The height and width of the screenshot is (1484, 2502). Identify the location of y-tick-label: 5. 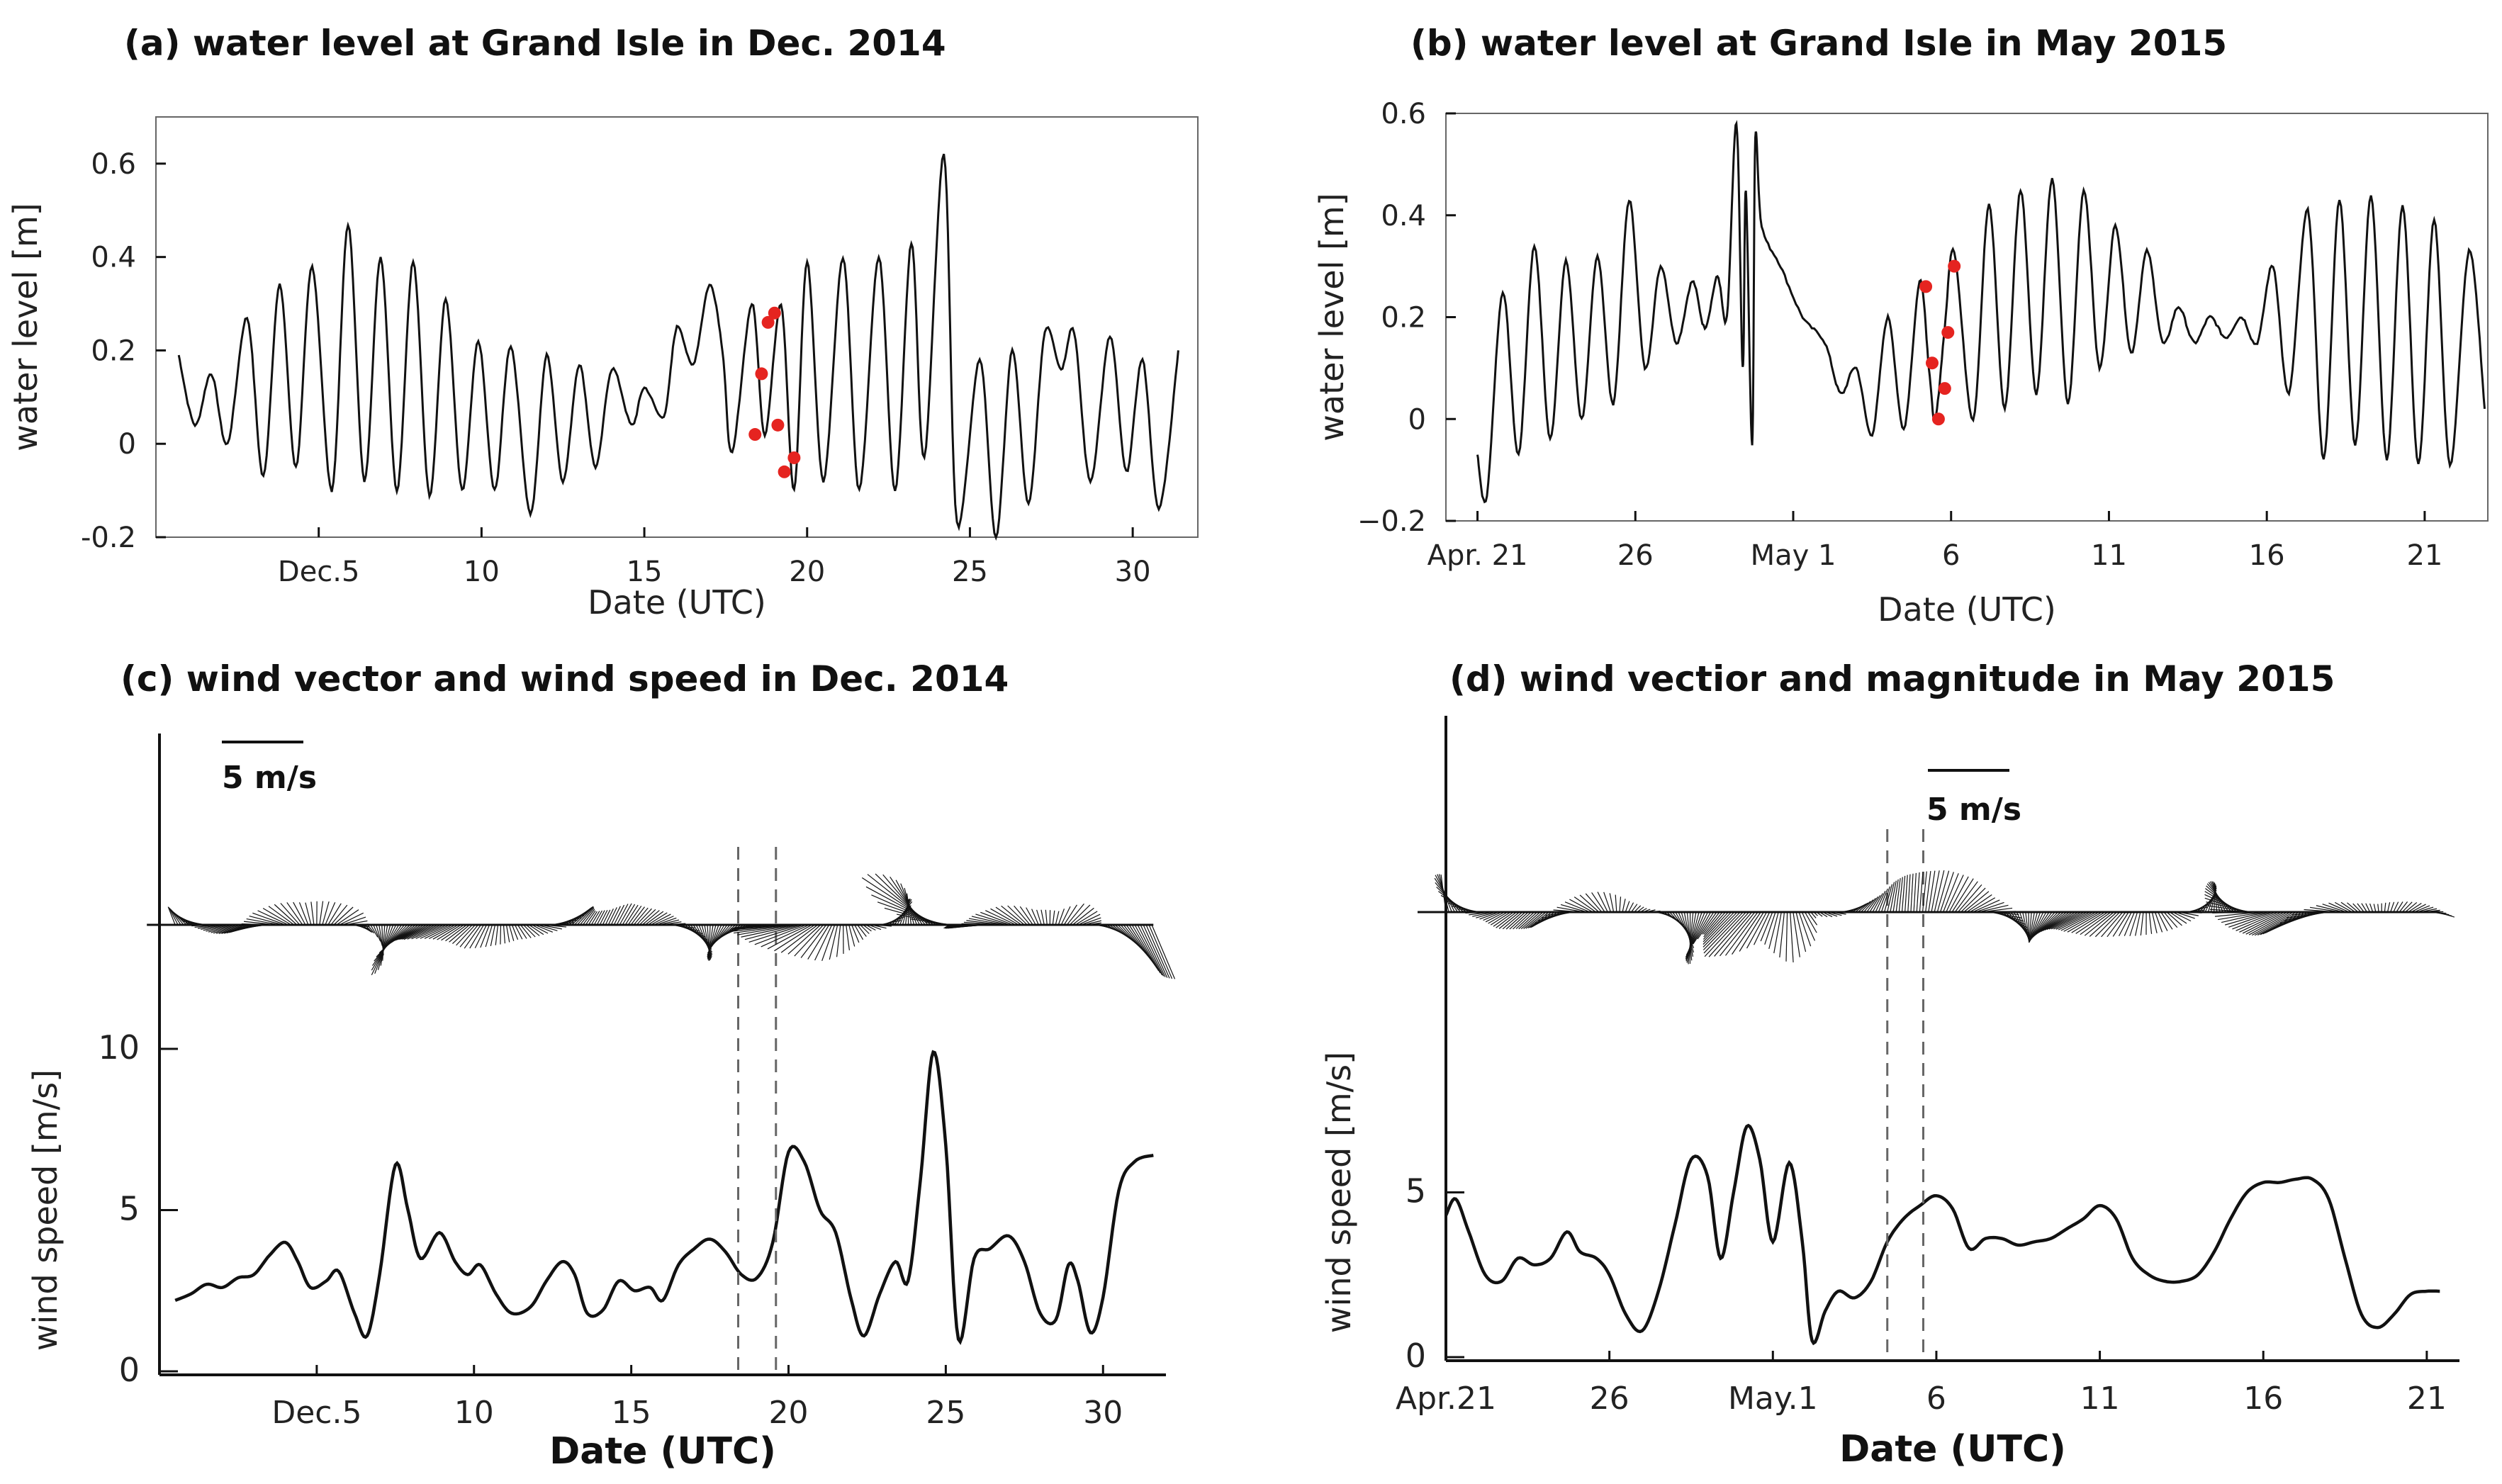
(1416, 1191).